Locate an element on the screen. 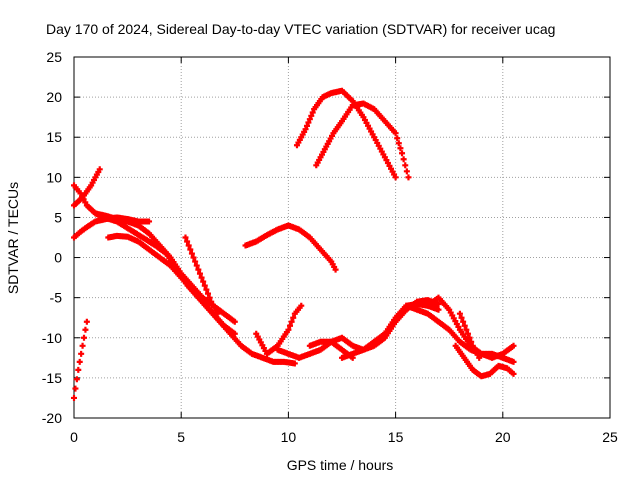  x-tick-label: 25 is located at coordinates (610, 437).